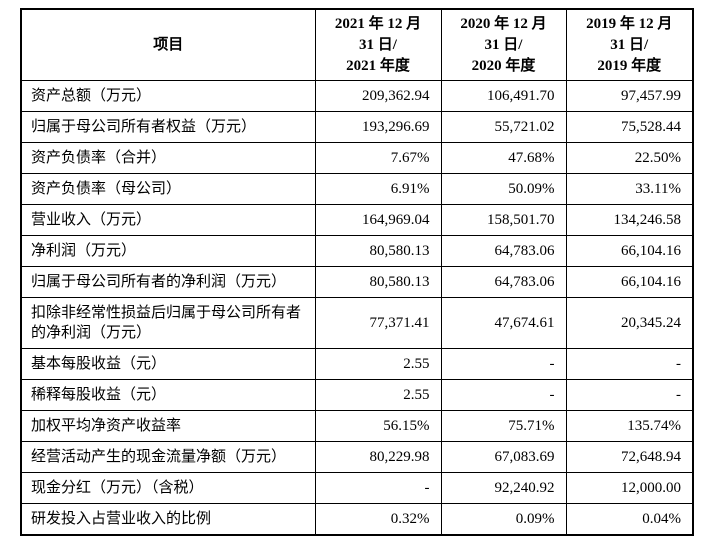 Image resolution: width=713 pixels, height=543 pixels. Describe the element at coordinates (378, 96) in the screenshot. I see `row-value: 209,362.94` at that location.